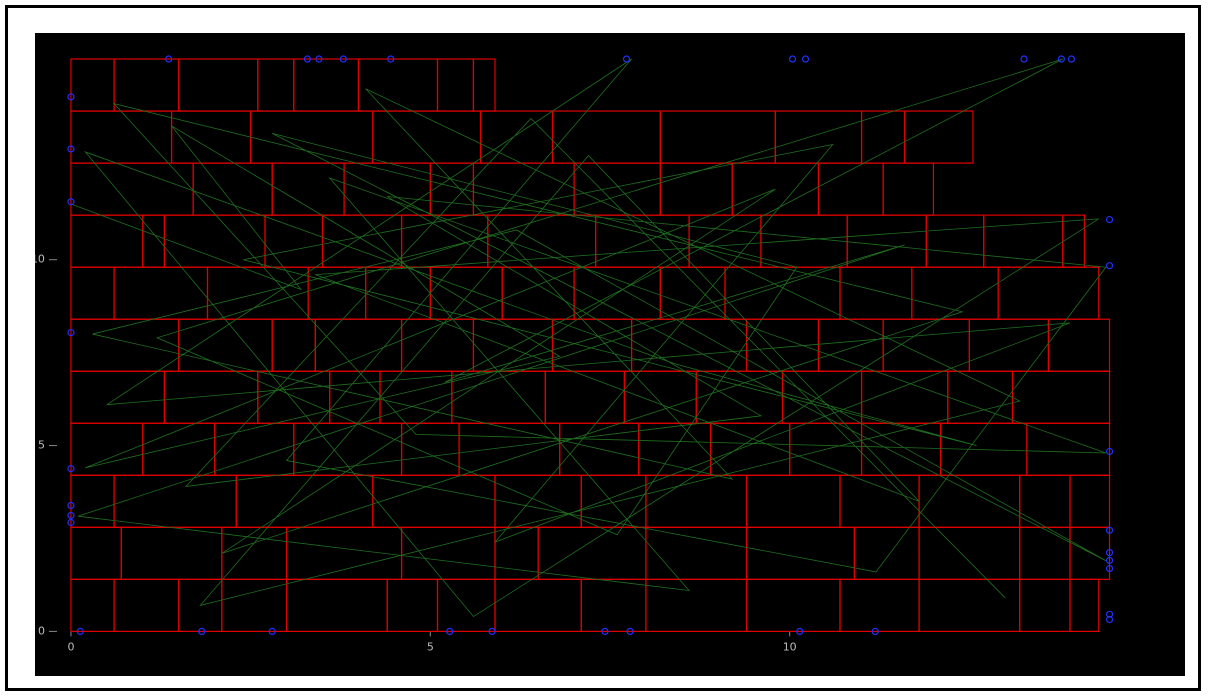  I want to click on y-tick-label: 5, so click(41, 445).